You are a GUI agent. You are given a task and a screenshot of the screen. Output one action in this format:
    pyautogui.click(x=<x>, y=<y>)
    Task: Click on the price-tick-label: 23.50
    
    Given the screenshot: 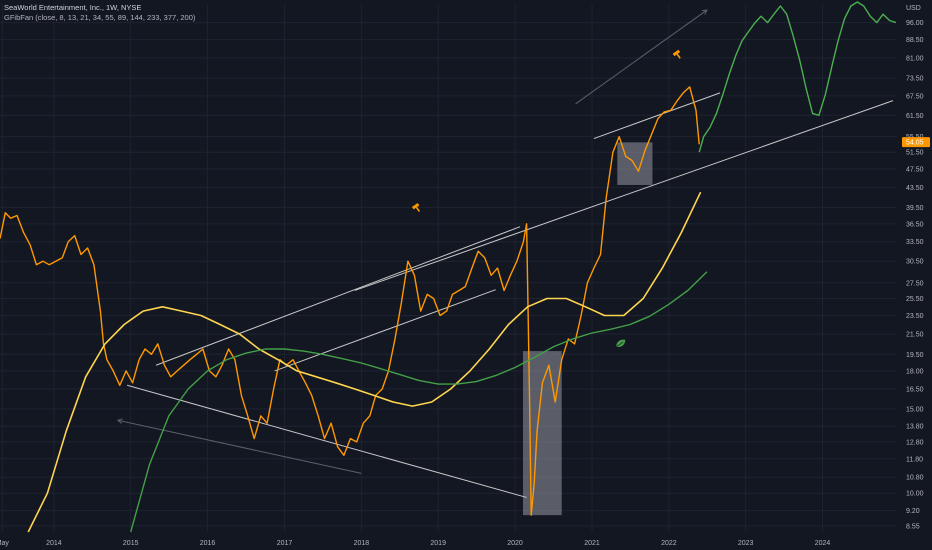 What is the action you would take?
    pyautogui.click(x=915, y=316)
    